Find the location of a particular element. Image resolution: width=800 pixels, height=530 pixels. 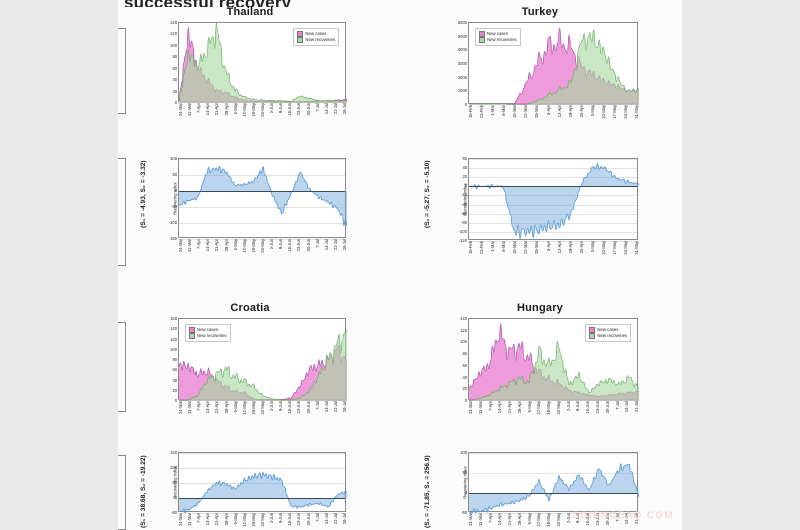

legend-item: New cases is located at coordinates (498, 34).